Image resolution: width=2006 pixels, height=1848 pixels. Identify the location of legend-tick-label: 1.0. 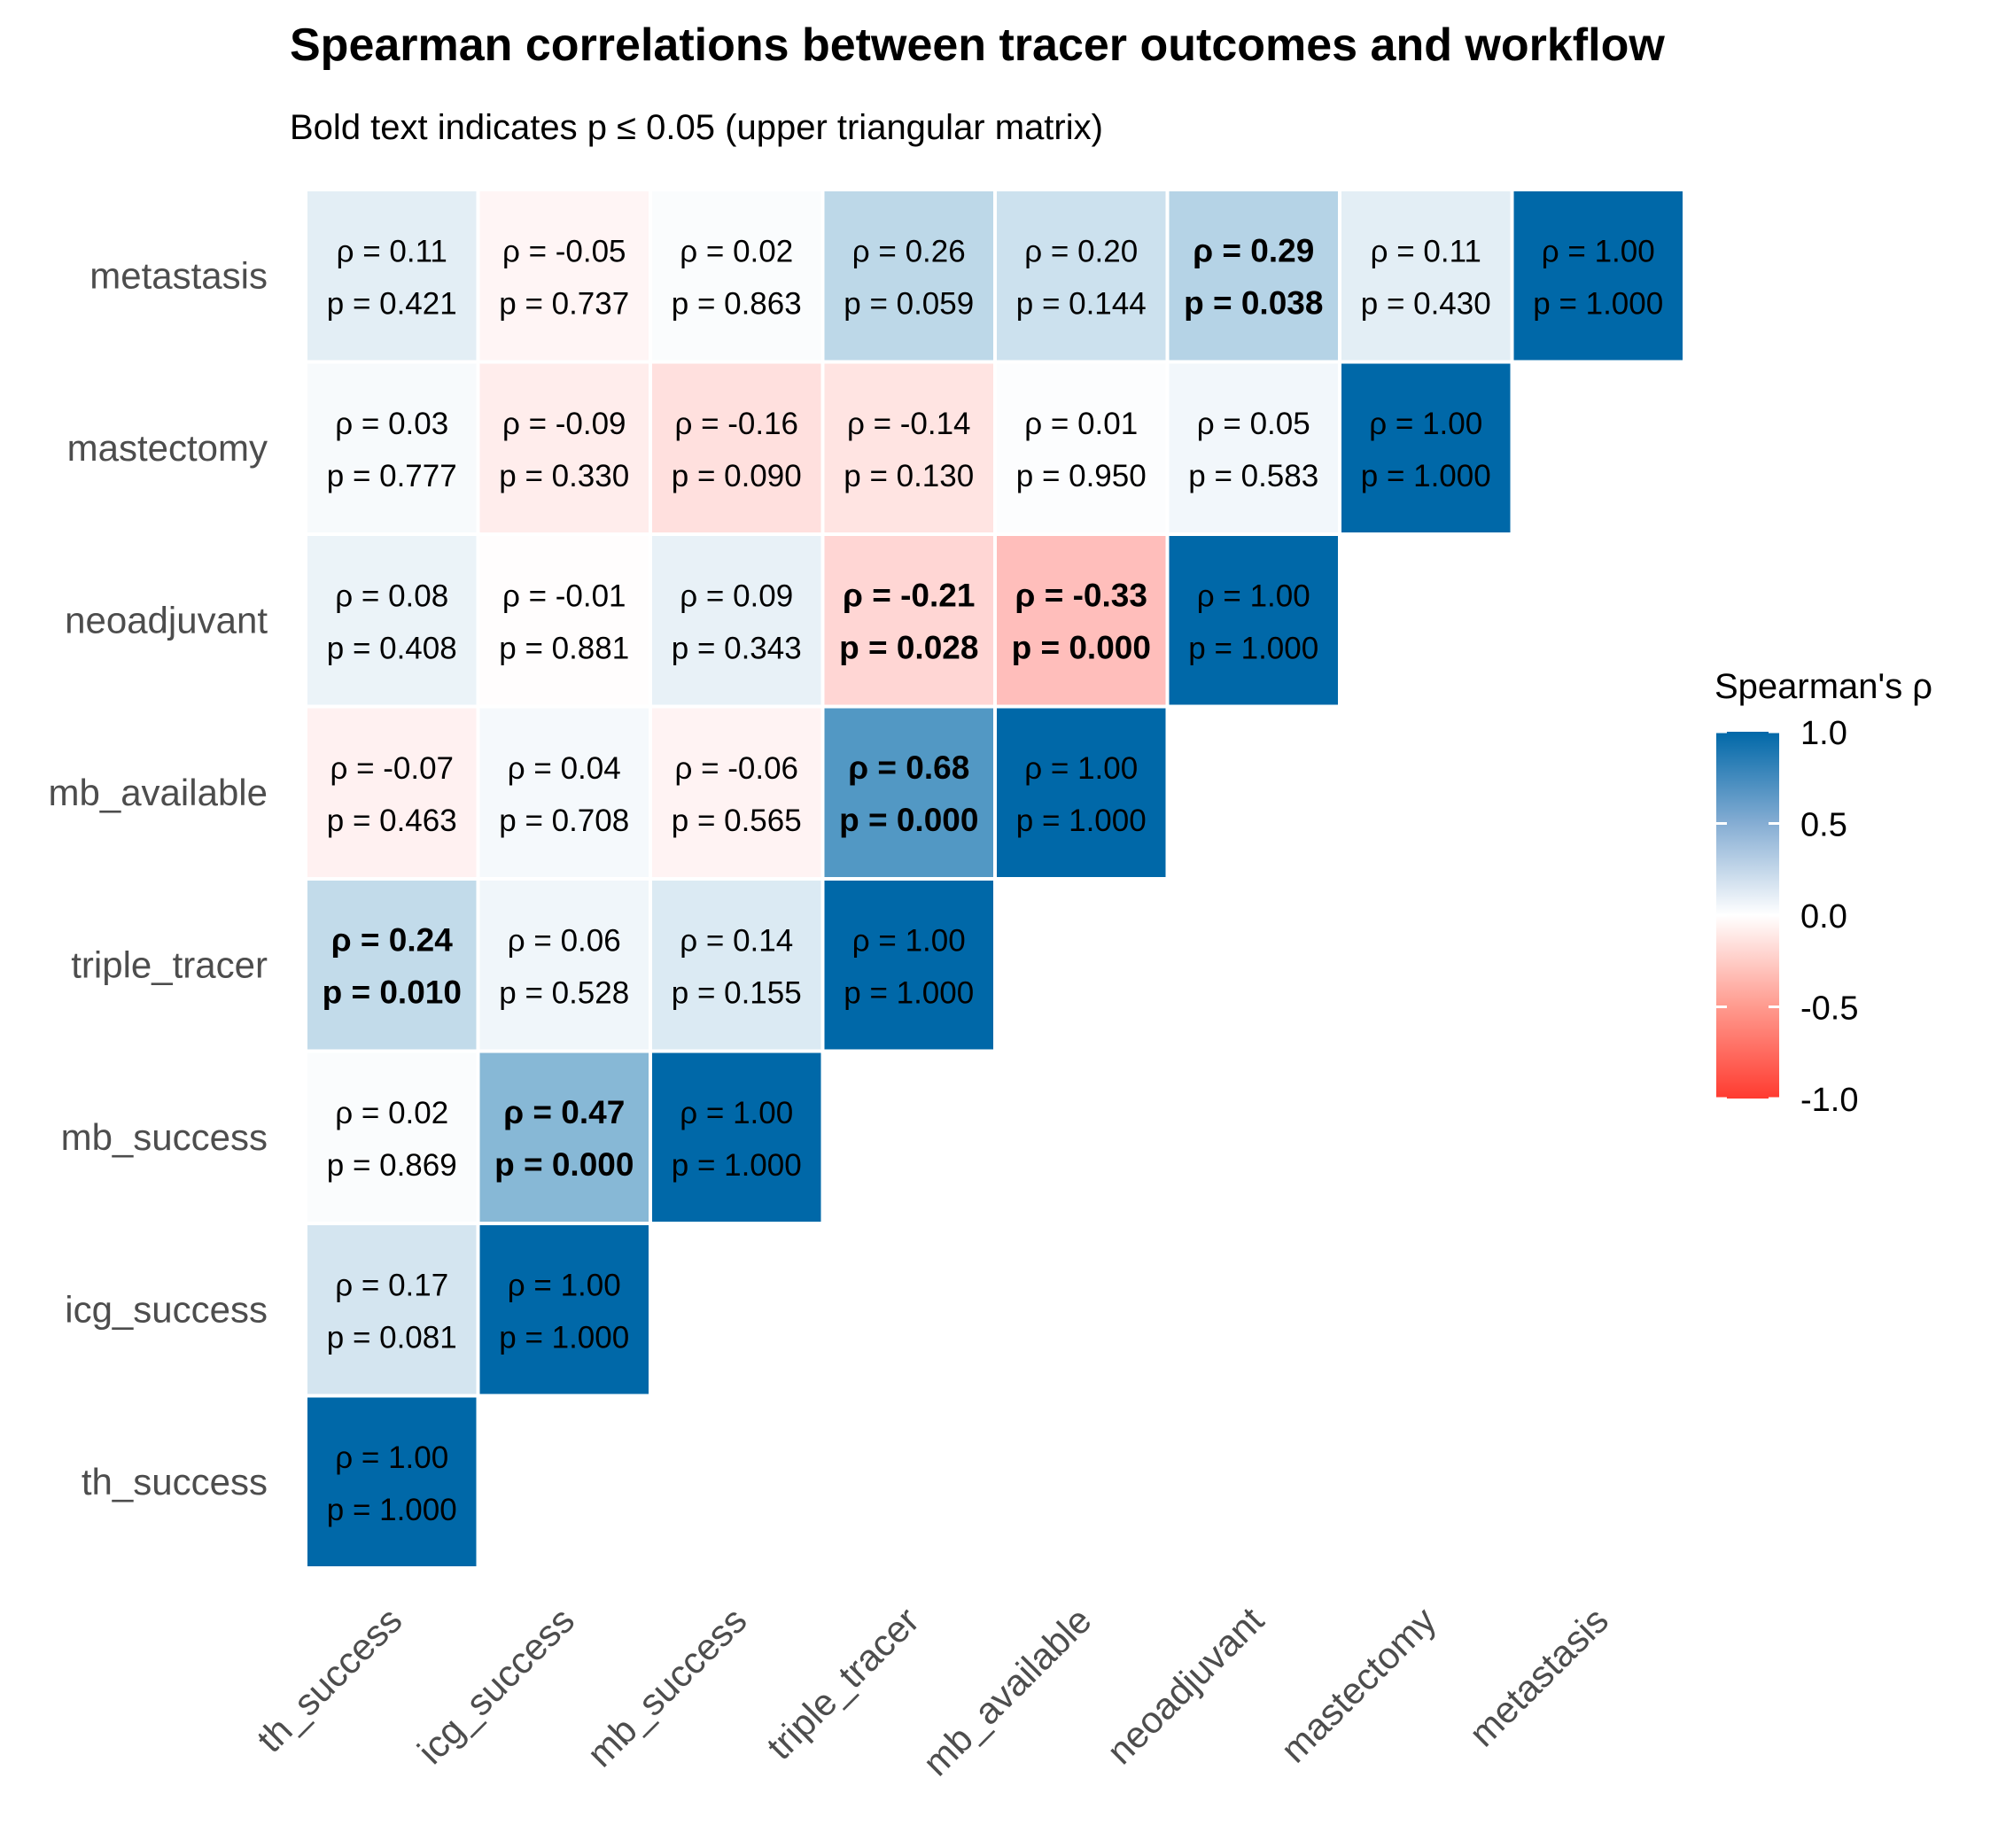
(1824, 734).